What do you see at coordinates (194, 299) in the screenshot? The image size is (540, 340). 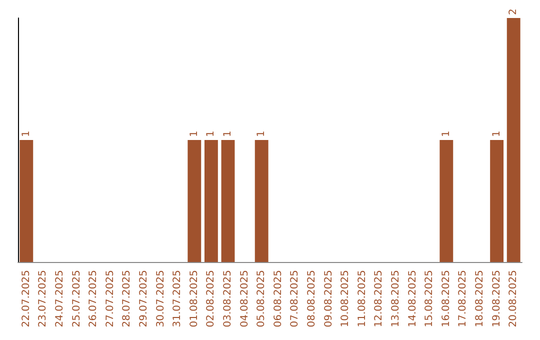 I see `x-tick-label: 01.08.2025` at bounding box center [194, 299].